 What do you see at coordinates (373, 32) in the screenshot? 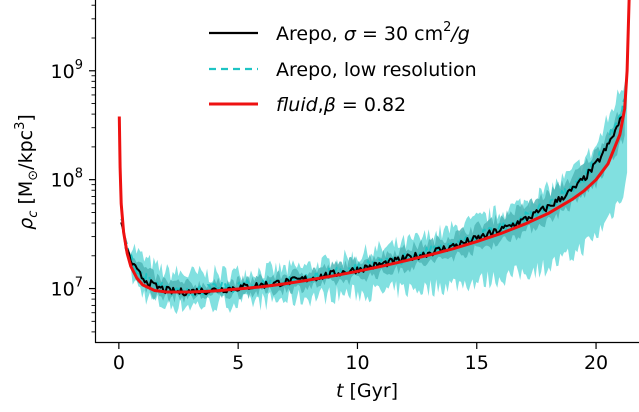
I see `legend-label-arepo: Arepo, σ = 30 cm2/g` at bounding box center [373, 32].